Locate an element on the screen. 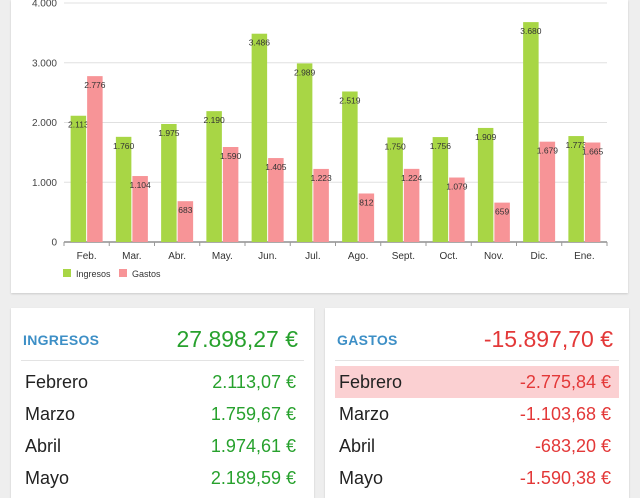  month-value: -1.103,68 € is located at coordinates (565, 414).